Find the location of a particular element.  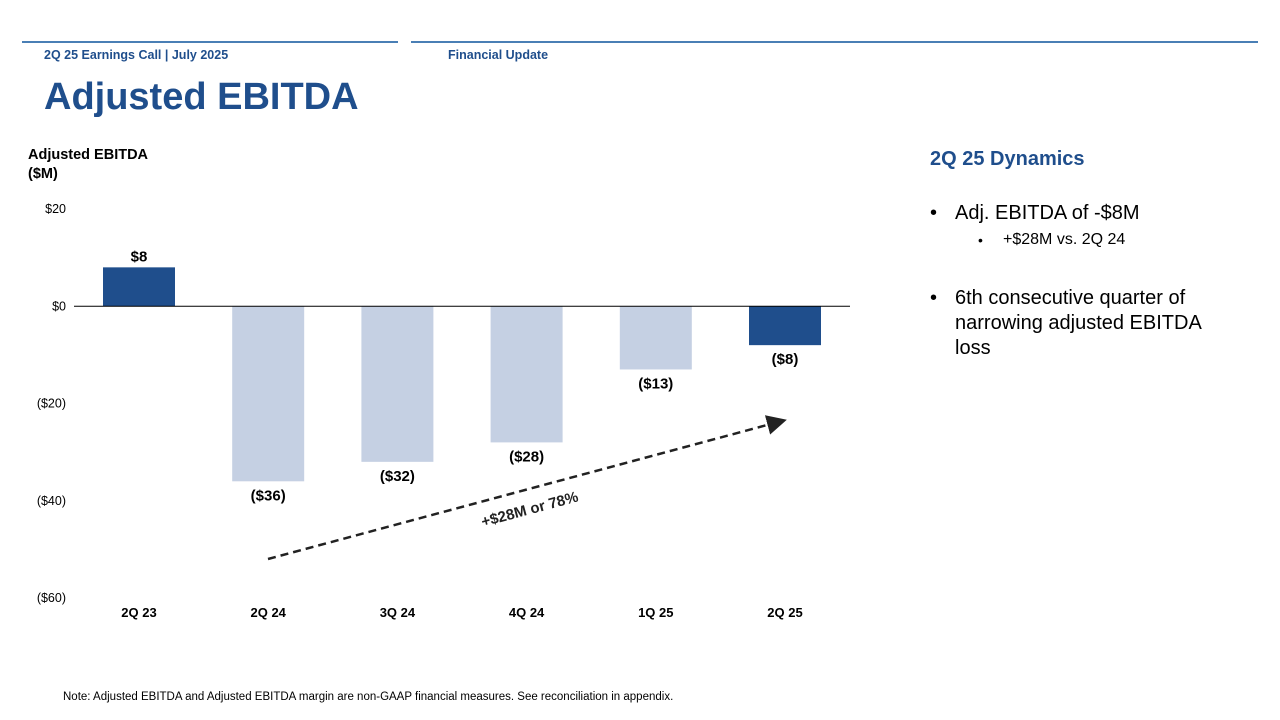

bar-2q25 is located at coordinates (785, 326).